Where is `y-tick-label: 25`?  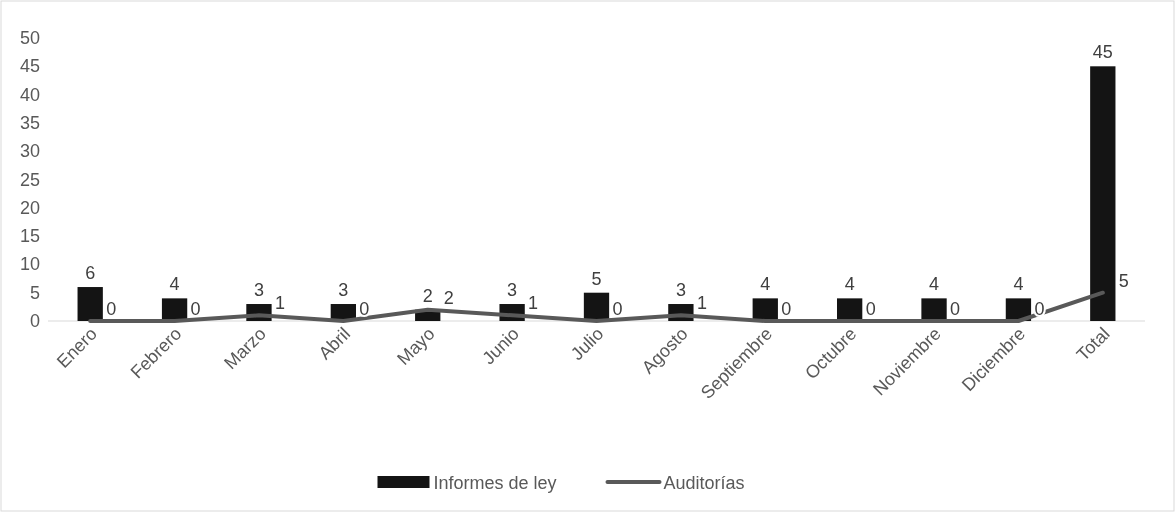
y-tick-label: 25 is located at coordinates (29, 179).